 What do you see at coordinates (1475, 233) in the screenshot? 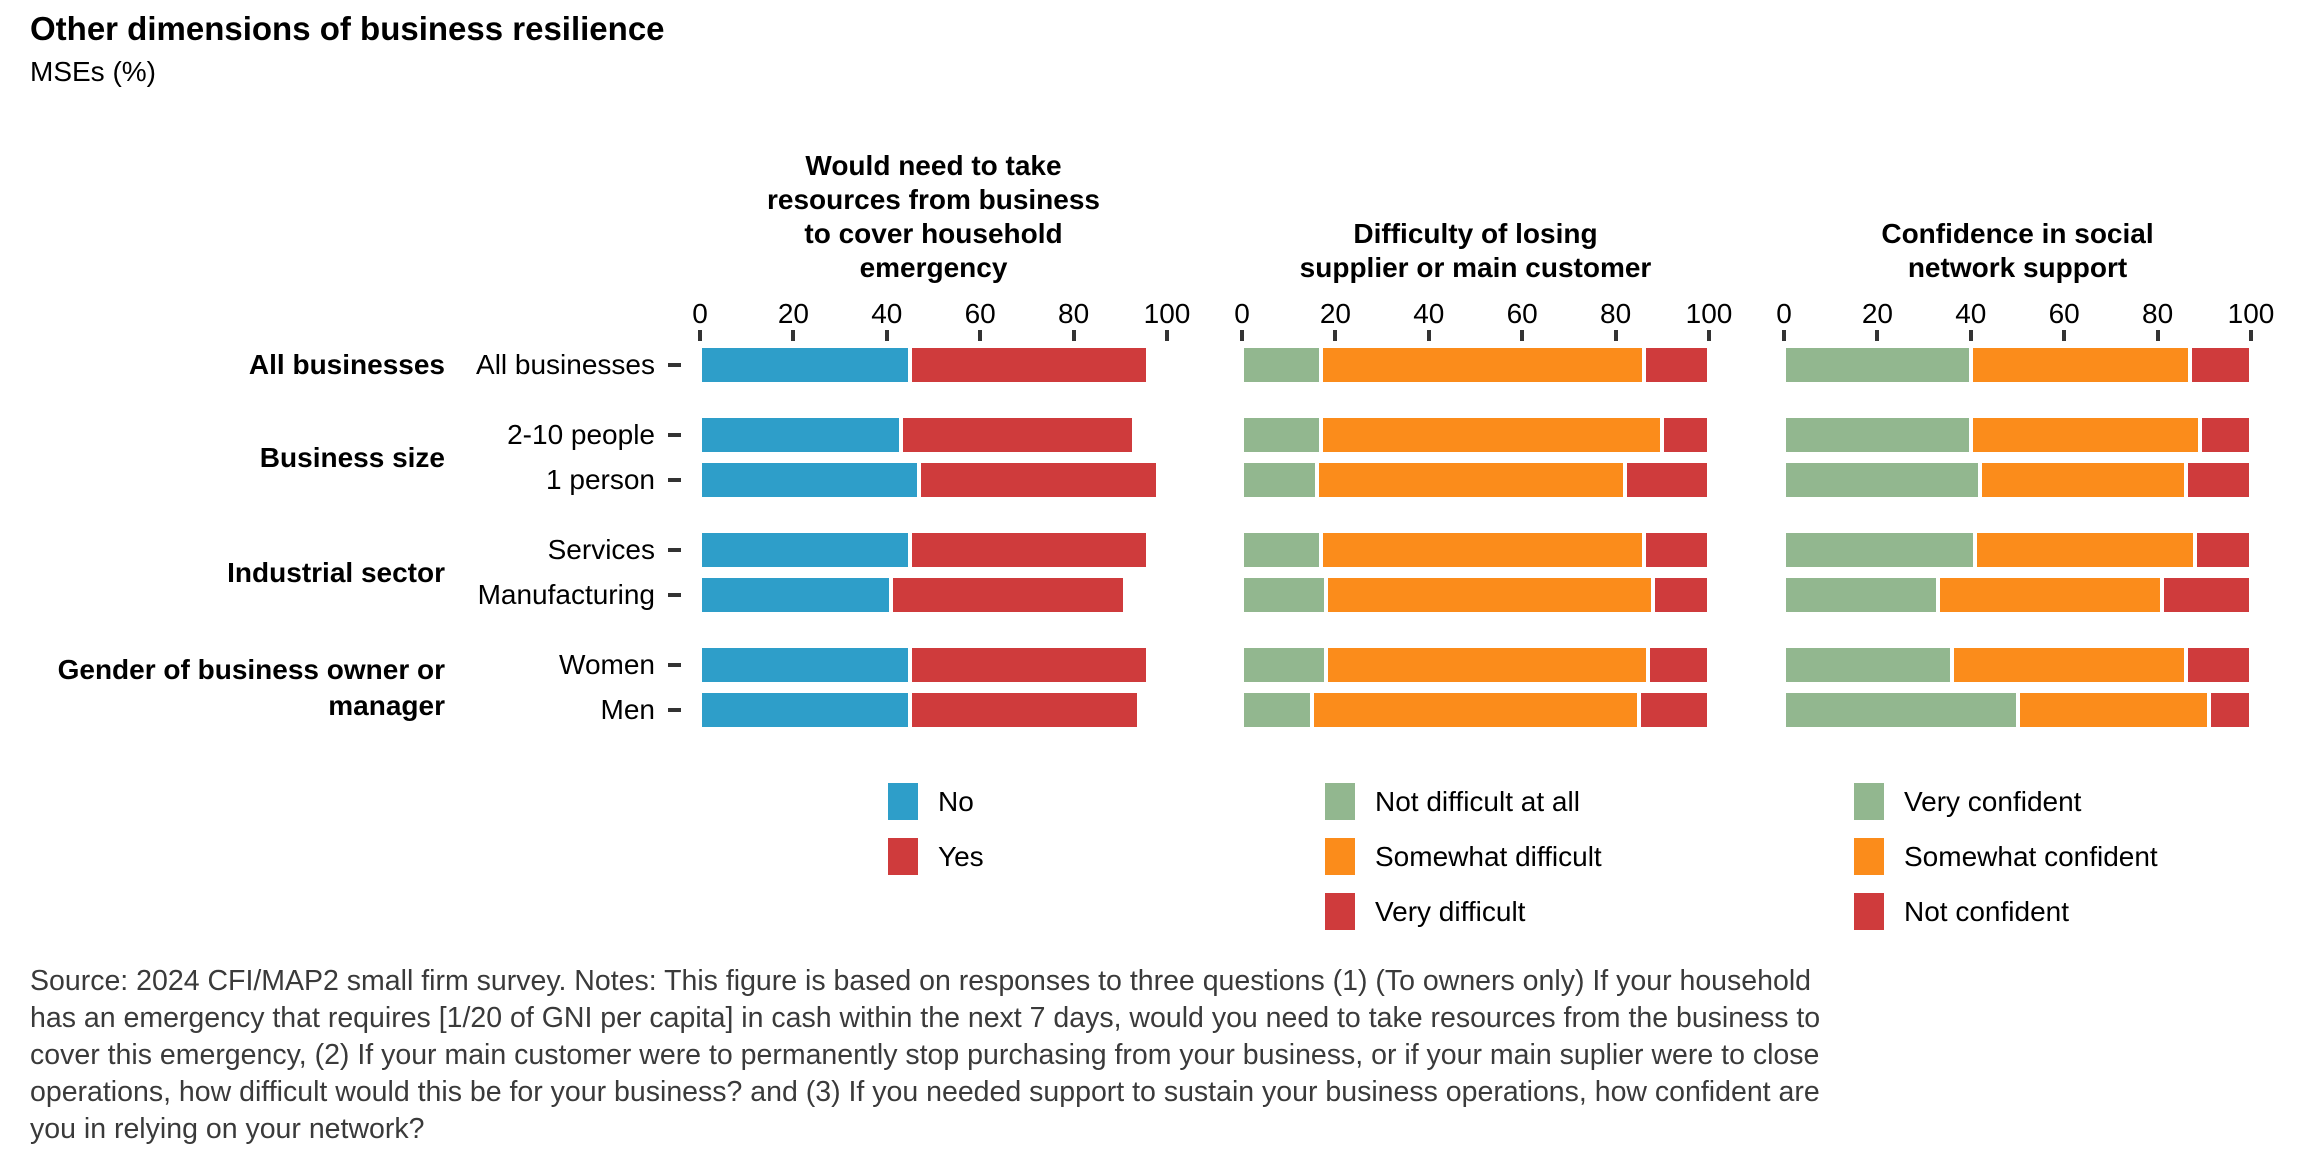
I see `panel-title-line: Difficulty of losing` at bounding box center [1475, 233].